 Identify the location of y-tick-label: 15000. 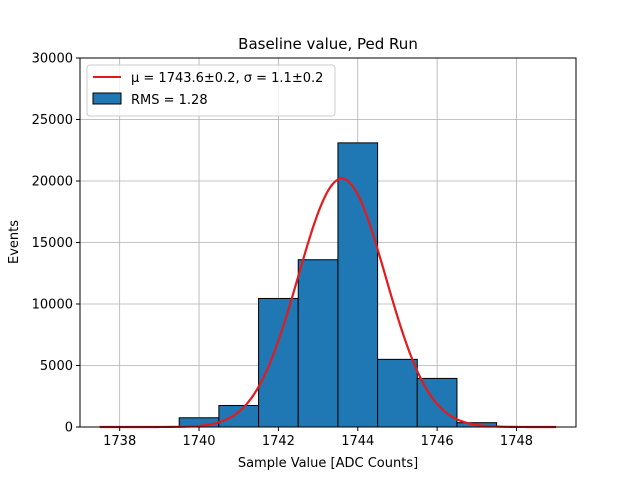
(52, 243).